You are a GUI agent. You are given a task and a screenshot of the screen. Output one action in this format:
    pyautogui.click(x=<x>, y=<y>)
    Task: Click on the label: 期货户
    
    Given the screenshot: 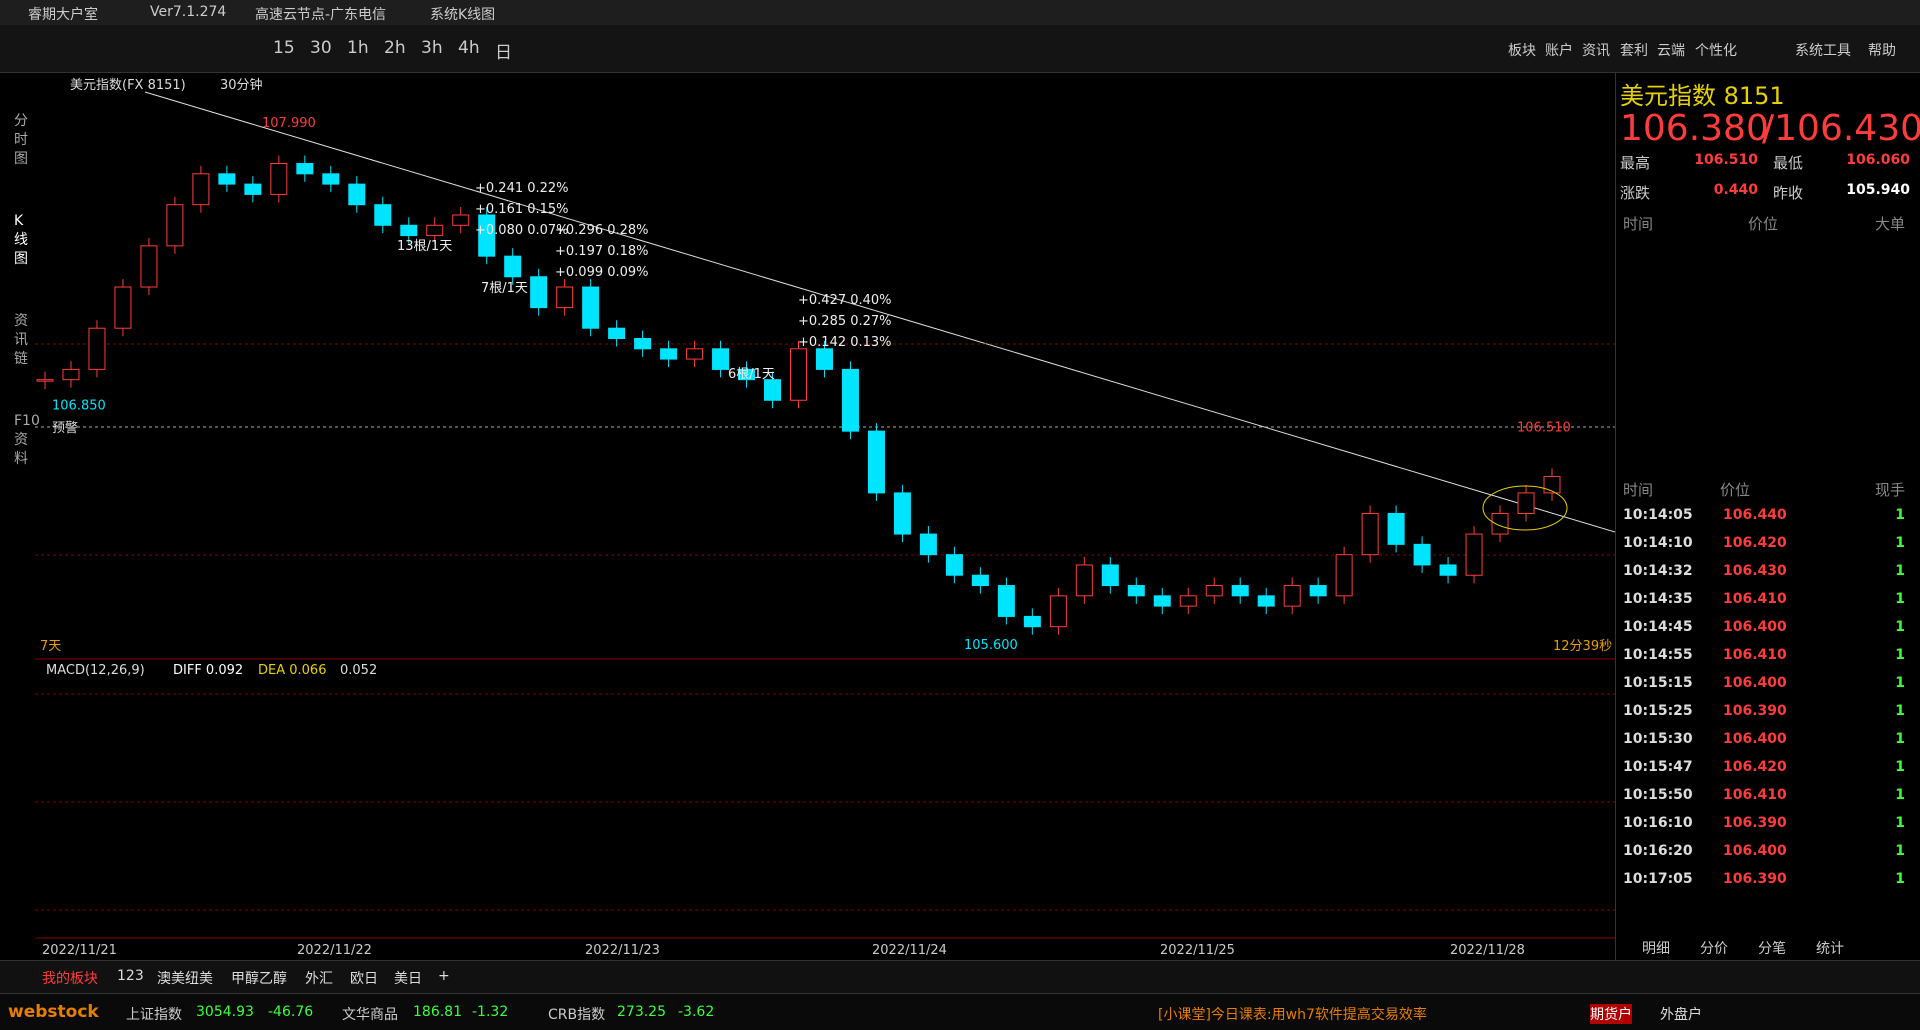 What is the action you would take?
    pyautogui.click(x=1611, y=1014)
    